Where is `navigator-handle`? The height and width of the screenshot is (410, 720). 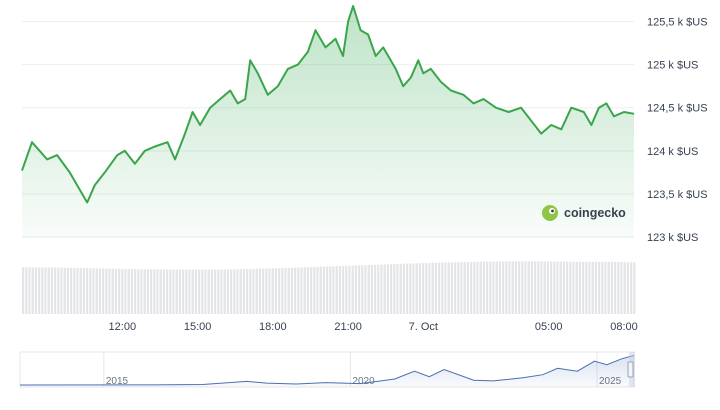 navigator-handle is located at coordinates (630, 369).